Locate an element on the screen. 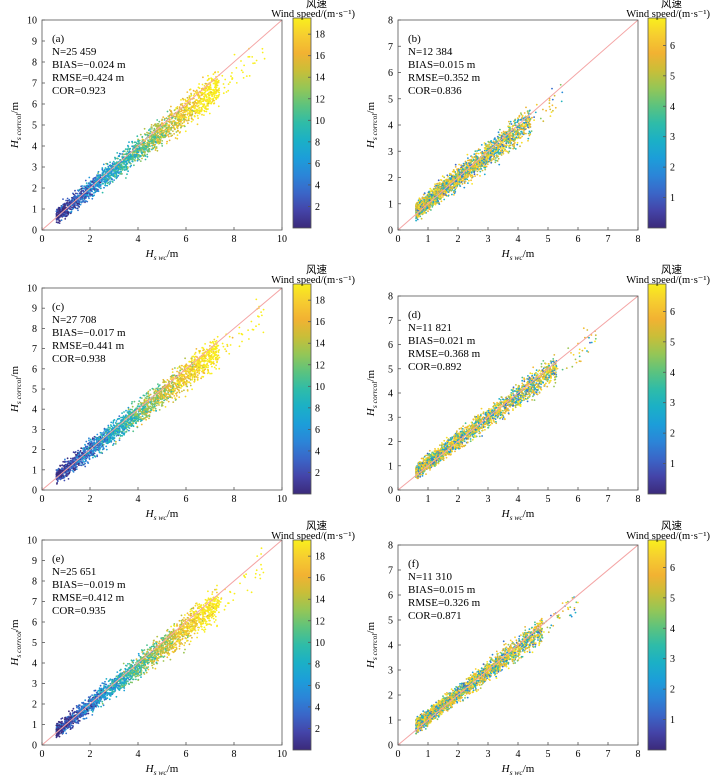  stat-bias: BIAS=−0.024 m is located at coordinates (89, 65).